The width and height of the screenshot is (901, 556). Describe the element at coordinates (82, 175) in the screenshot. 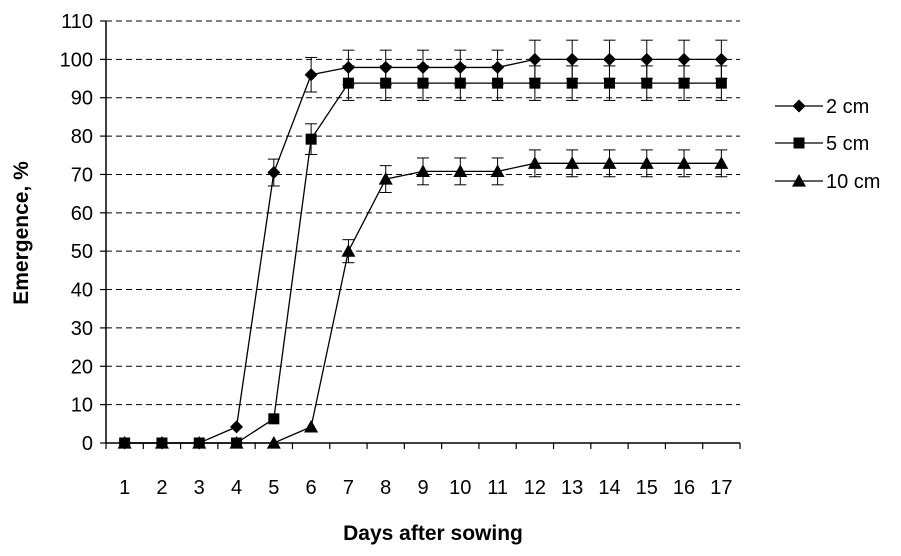

I see `y-tick-label: 70` at that location.